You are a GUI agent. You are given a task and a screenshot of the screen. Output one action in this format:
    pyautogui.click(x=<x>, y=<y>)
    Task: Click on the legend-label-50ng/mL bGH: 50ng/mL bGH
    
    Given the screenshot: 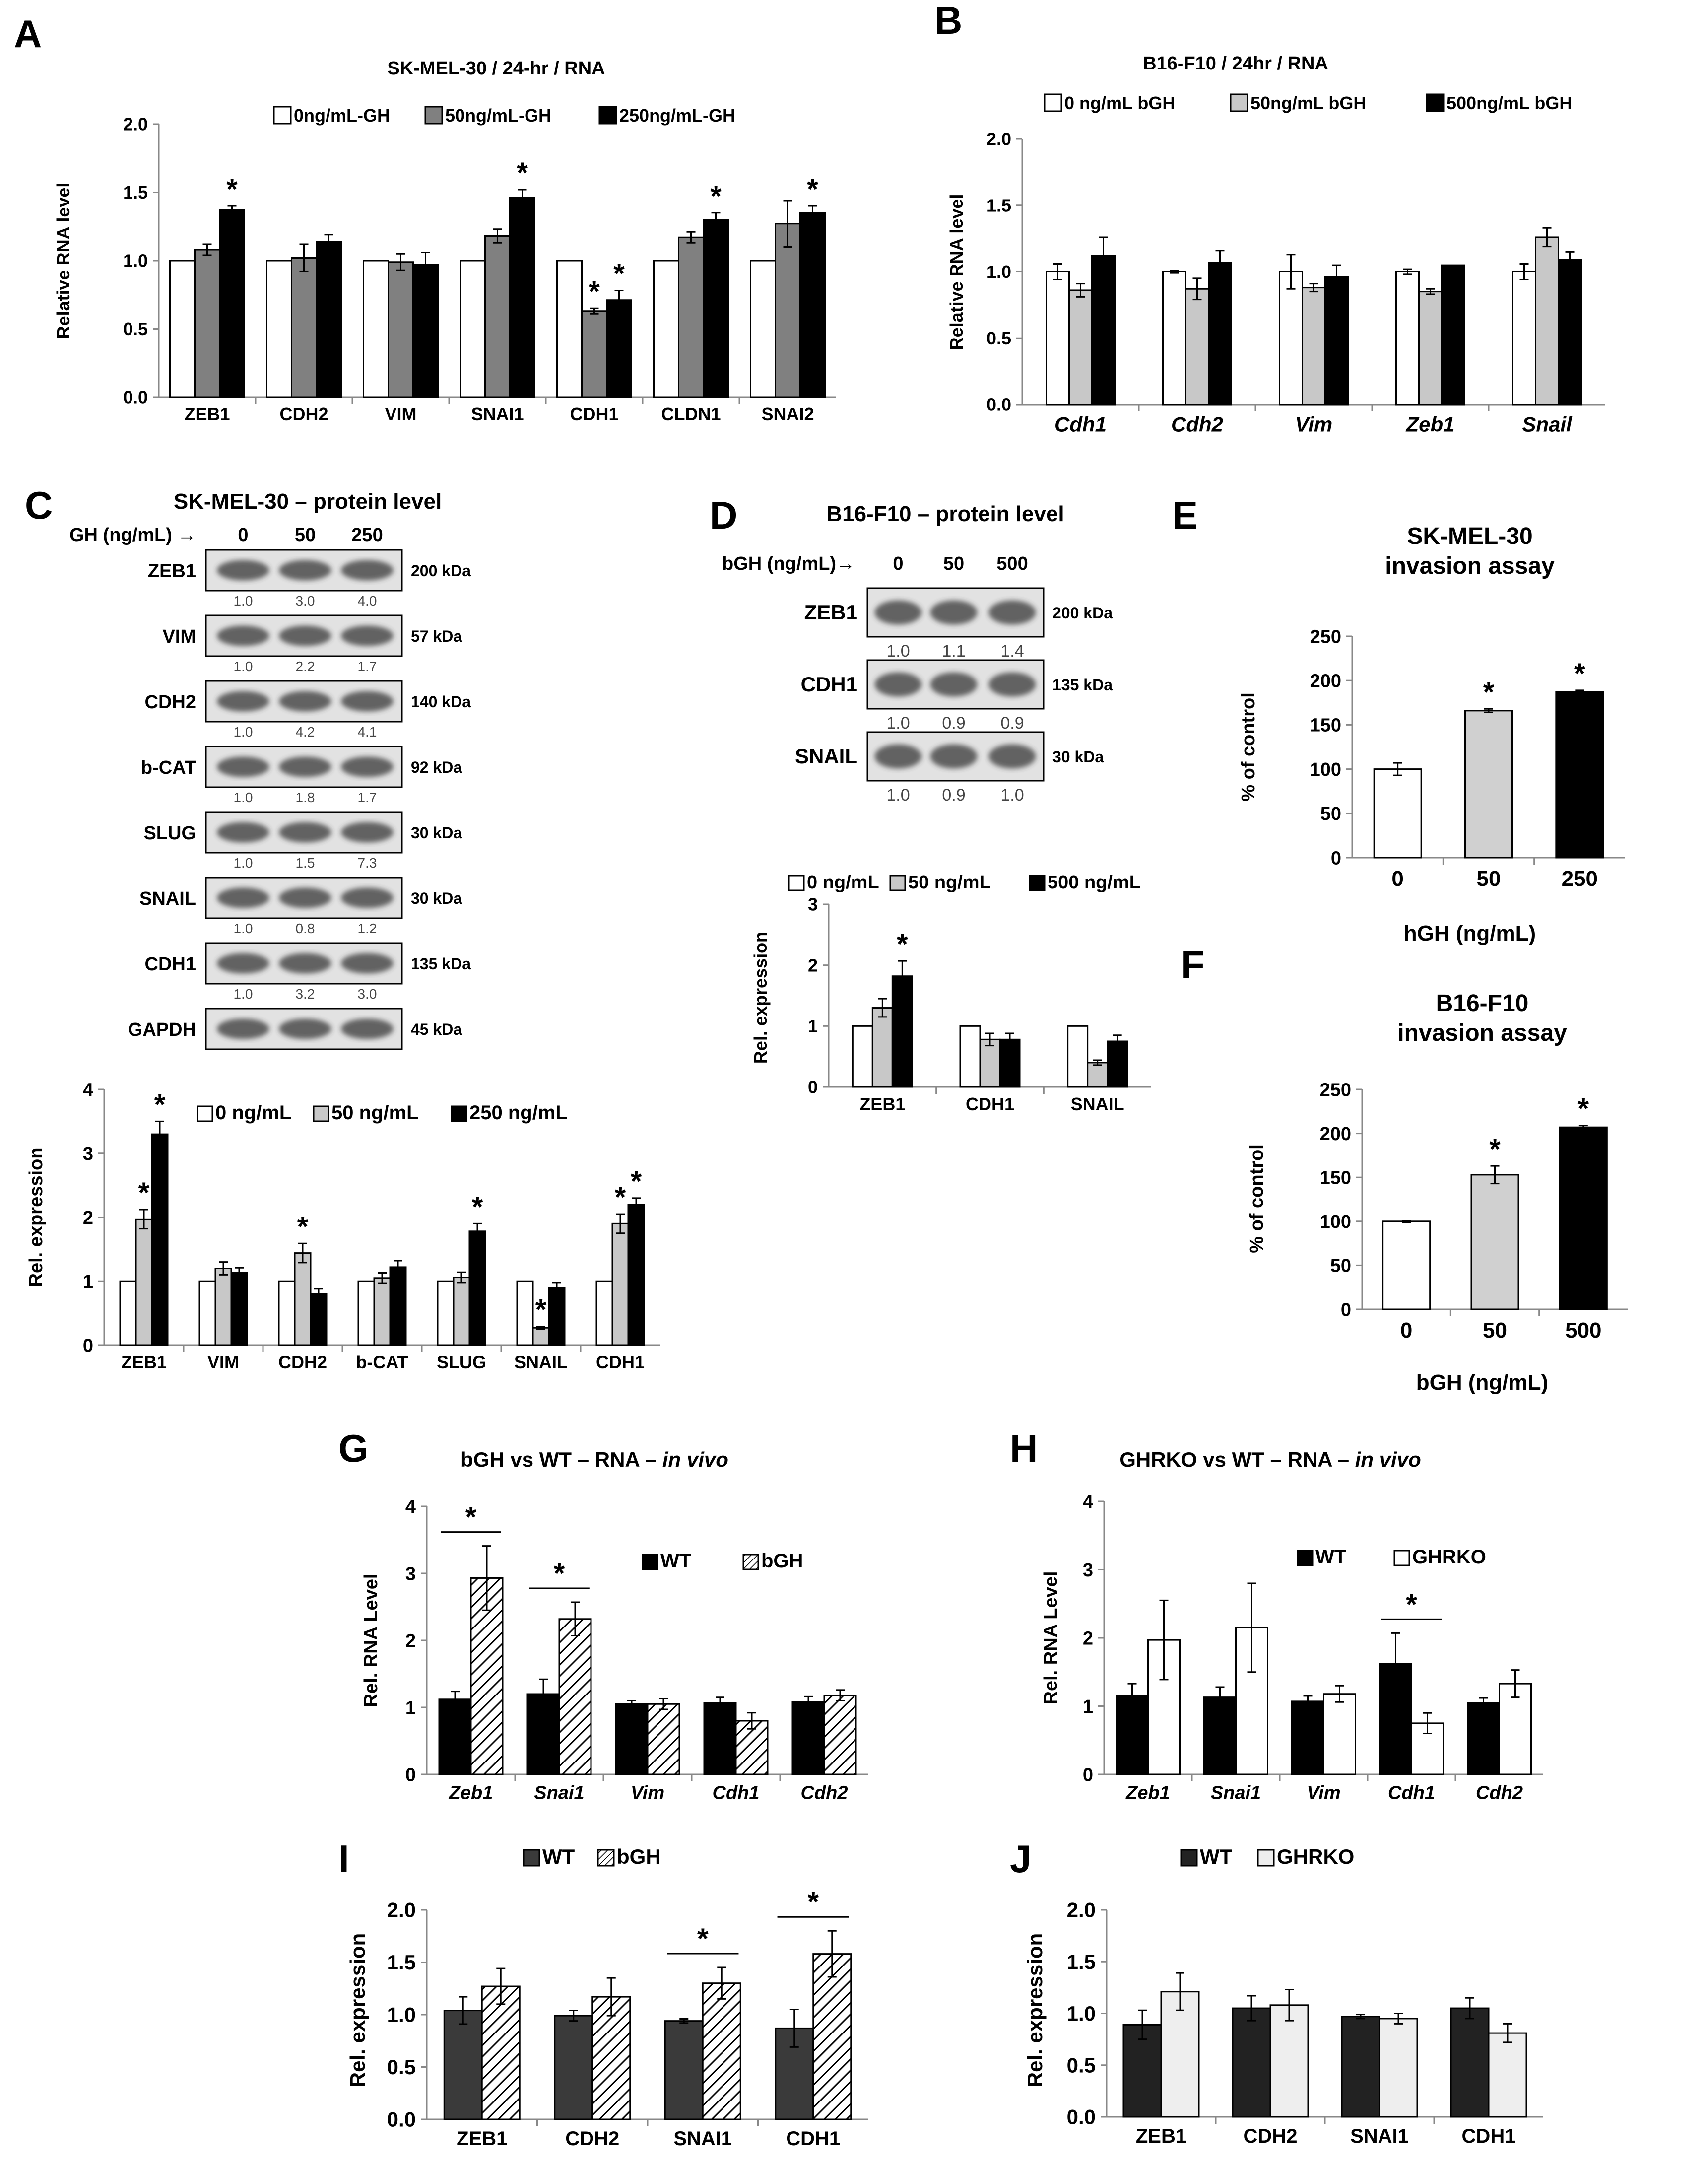 What is the action you would take?
    pyautogui.click(x=1308, y=103)
    